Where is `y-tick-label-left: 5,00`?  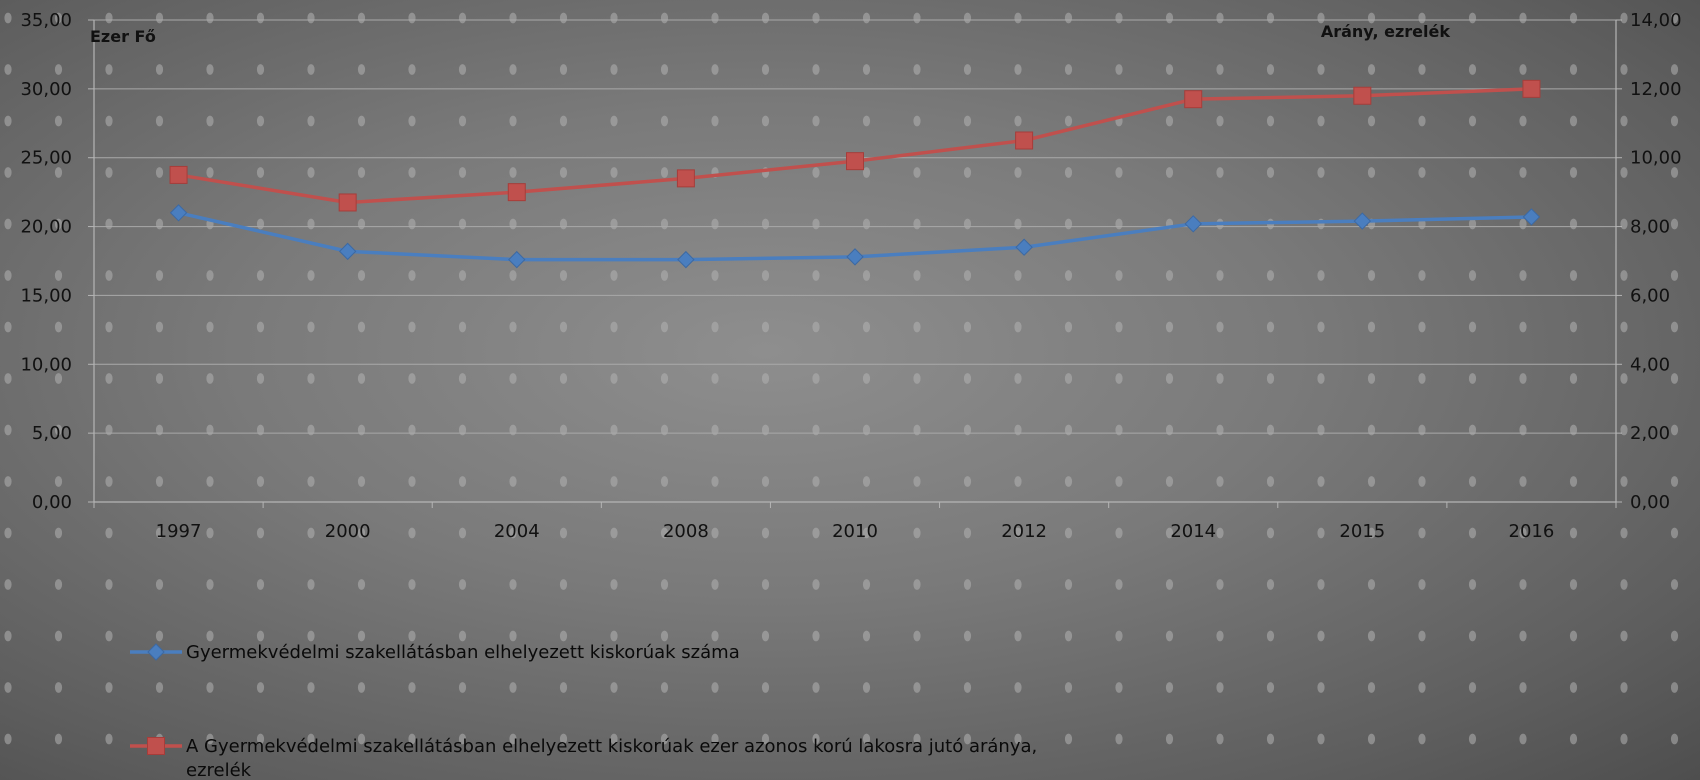 y-tick-label-left: 5,00 is located at coordinates (52, 433).